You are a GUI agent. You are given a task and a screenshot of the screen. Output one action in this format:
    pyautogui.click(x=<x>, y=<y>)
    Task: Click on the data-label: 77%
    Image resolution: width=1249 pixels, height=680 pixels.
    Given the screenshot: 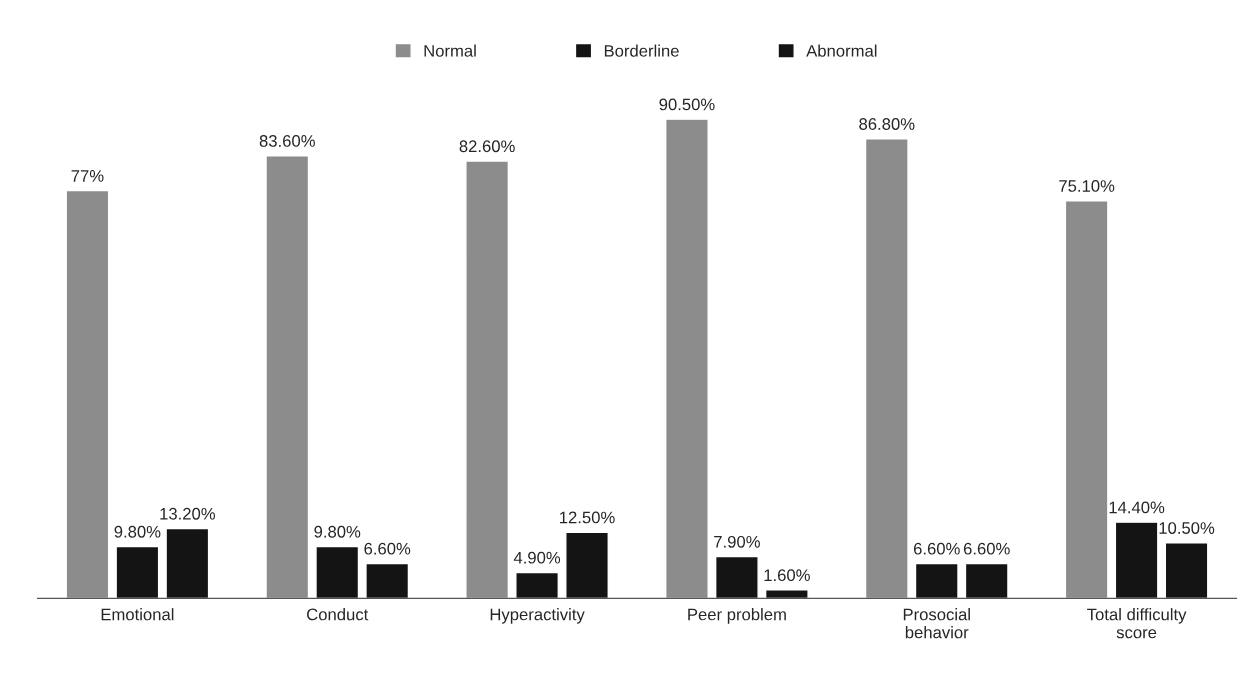 What is the action you would take?
    pyautogui.click(x=87, y=176)
    